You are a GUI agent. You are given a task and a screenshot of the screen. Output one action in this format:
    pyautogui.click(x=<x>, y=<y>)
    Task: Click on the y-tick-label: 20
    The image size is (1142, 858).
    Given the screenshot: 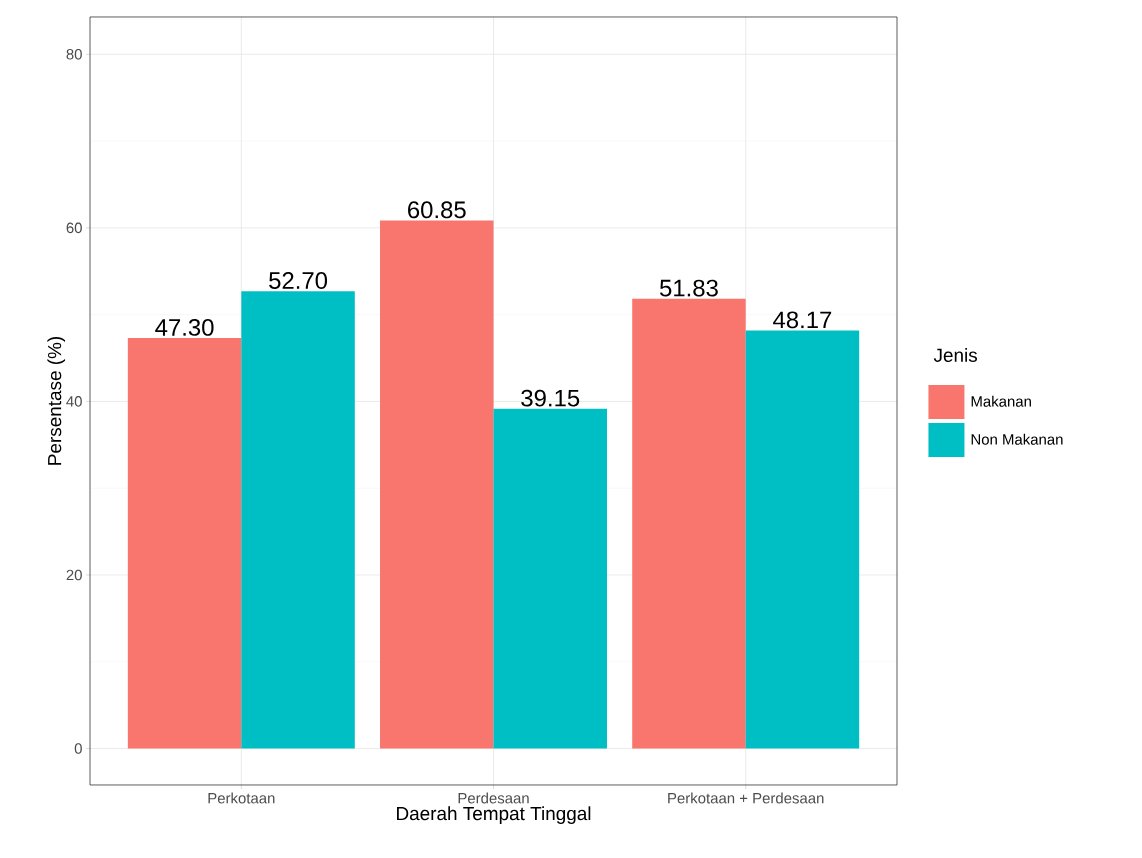 What is the action you would take?
    pyautogui.click(x=74, y=575)
    